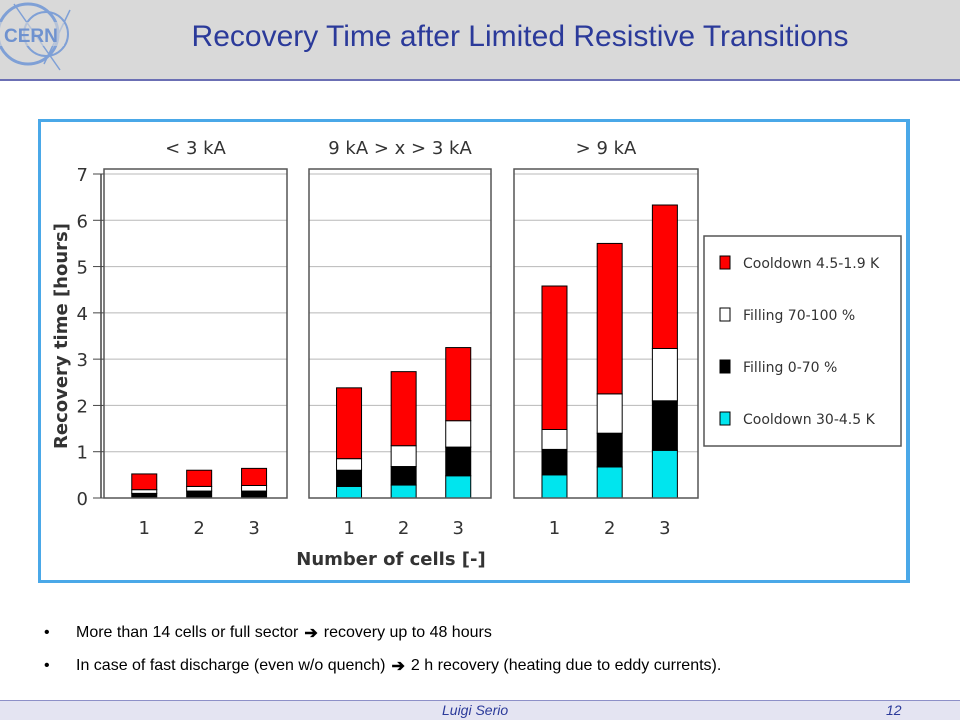 The image size is (960, 720). I want to click on header-divider, so click(480, 80).